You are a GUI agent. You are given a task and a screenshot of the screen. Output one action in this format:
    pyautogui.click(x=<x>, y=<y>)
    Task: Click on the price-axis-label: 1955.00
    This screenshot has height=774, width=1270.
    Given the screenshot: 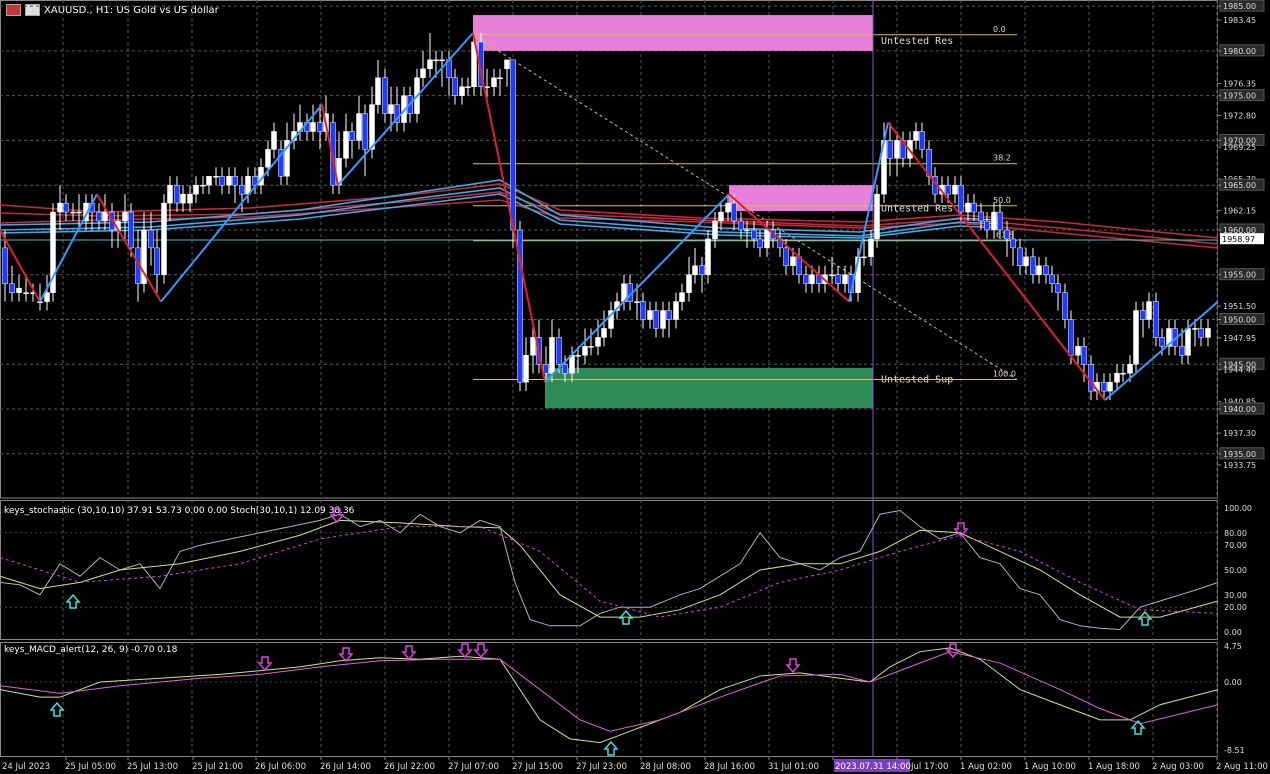 What is the action you would take?
    pyautogui.click(x=1239, y=275)
    